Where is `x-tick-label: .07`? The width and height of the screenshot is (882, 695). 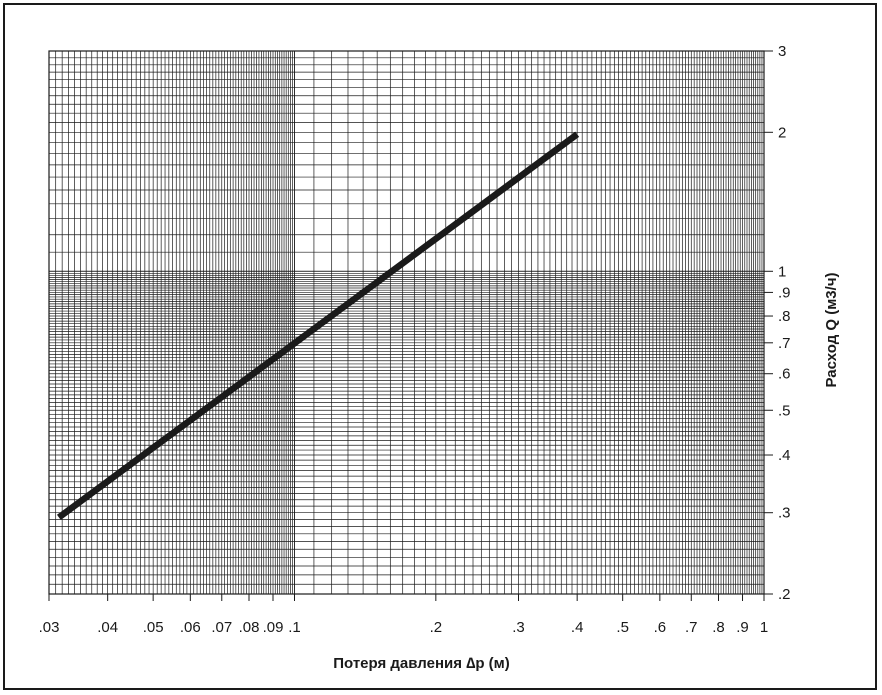 x-tick-label: .07 is located at coordinates (221, 627).